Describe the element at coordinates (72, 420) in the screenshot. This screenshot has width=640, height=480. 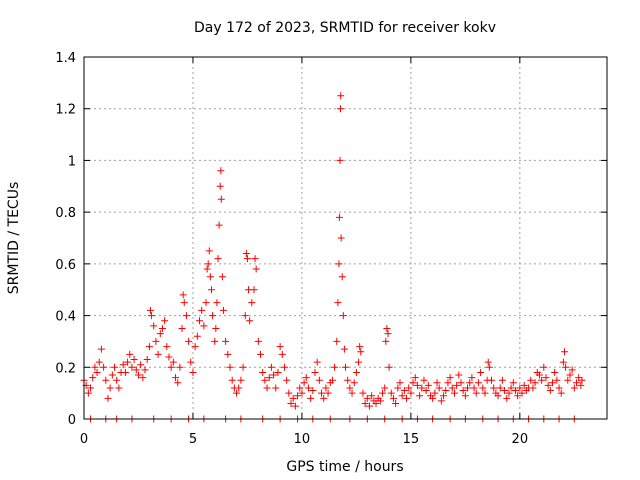
I see `y-tick-label: 0` at that location.